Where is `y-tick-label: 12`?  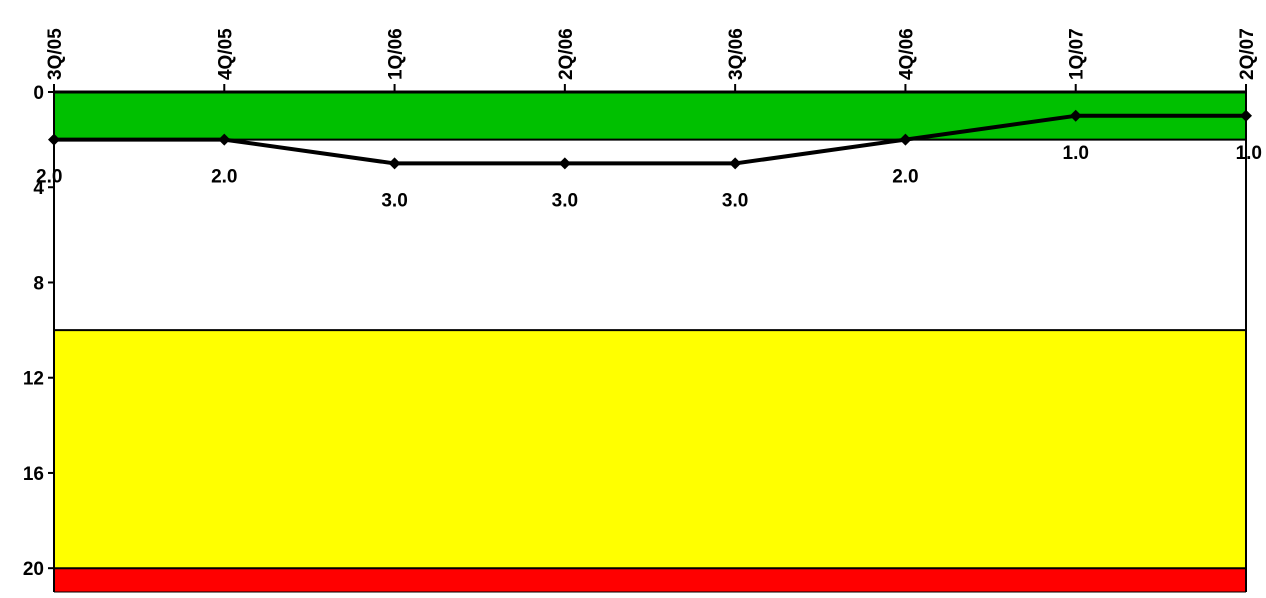 y-tick-label: 12 is located at coordinates (33, 379).